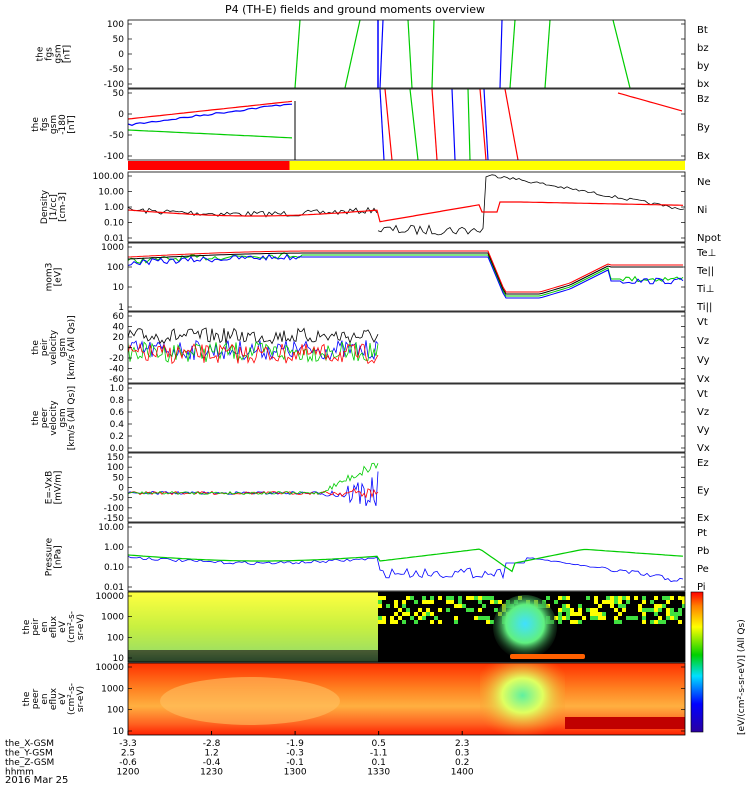 The width and height of the screenshot is (750, 800). Describe the element at coordinates (486, 124) in the screenshot. I see `fgs-sm-trace` at that location.